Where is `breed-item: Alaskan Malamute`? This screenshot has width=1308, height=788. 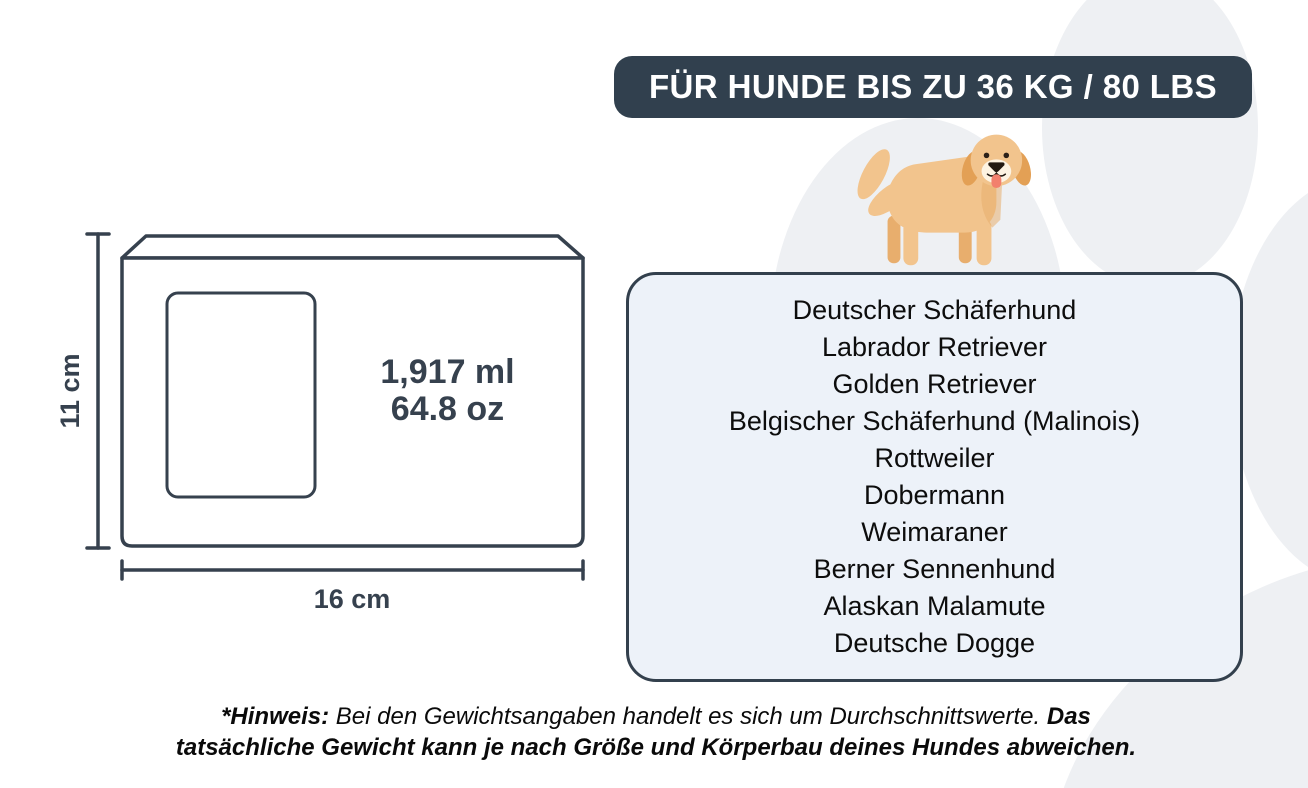
breed-item: Alaskan Malamute is located at coordinates (934, 606).